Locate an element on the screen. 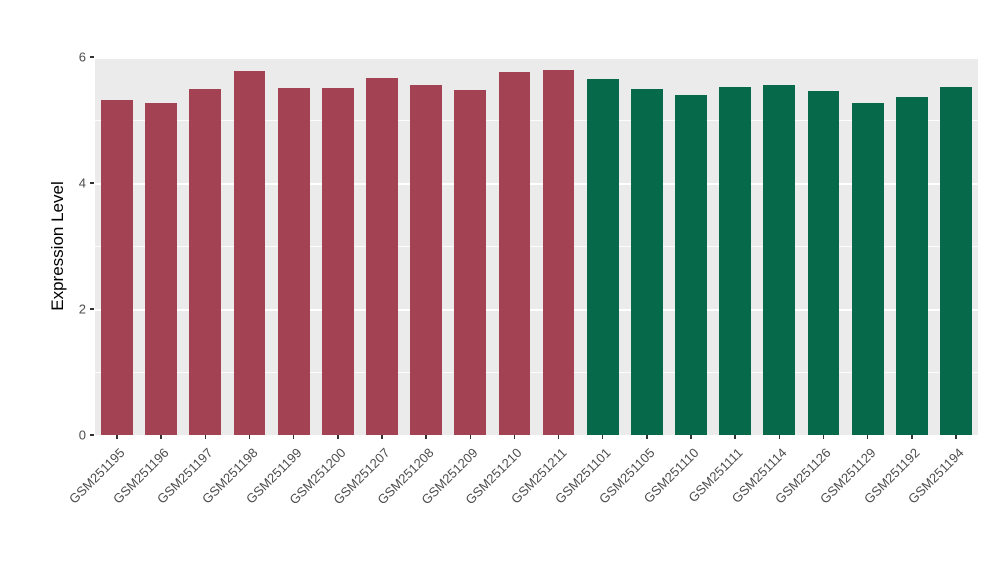 The height and width of the screenshot is (580, 1000). y-tick-label: 4 is located at coordinates (82, 183).